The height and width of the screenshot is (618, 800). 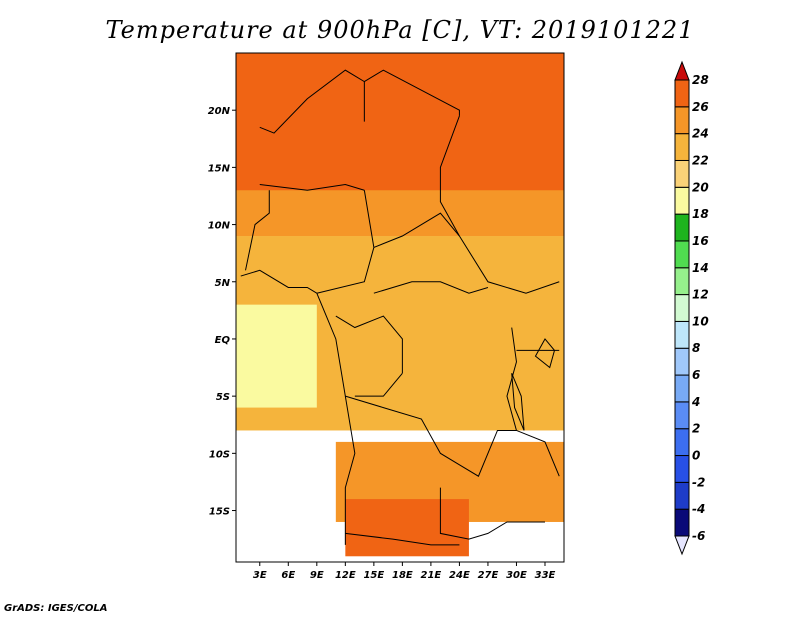 What do you see at coordinates (700, 295) in the screenshot?
I see `colorbar-label: 12` at bounding box center [700, 295].